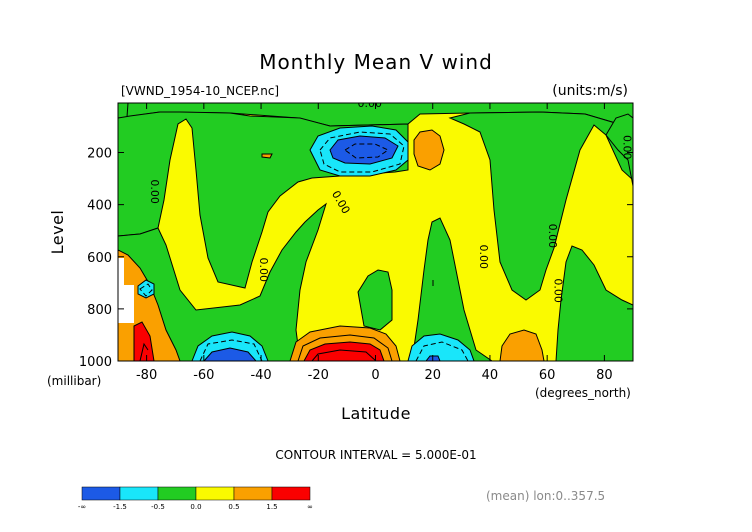 This screenshot has height=532, width=752. I want to click on region-cyan-south-pole-blob, so click(146, 289).